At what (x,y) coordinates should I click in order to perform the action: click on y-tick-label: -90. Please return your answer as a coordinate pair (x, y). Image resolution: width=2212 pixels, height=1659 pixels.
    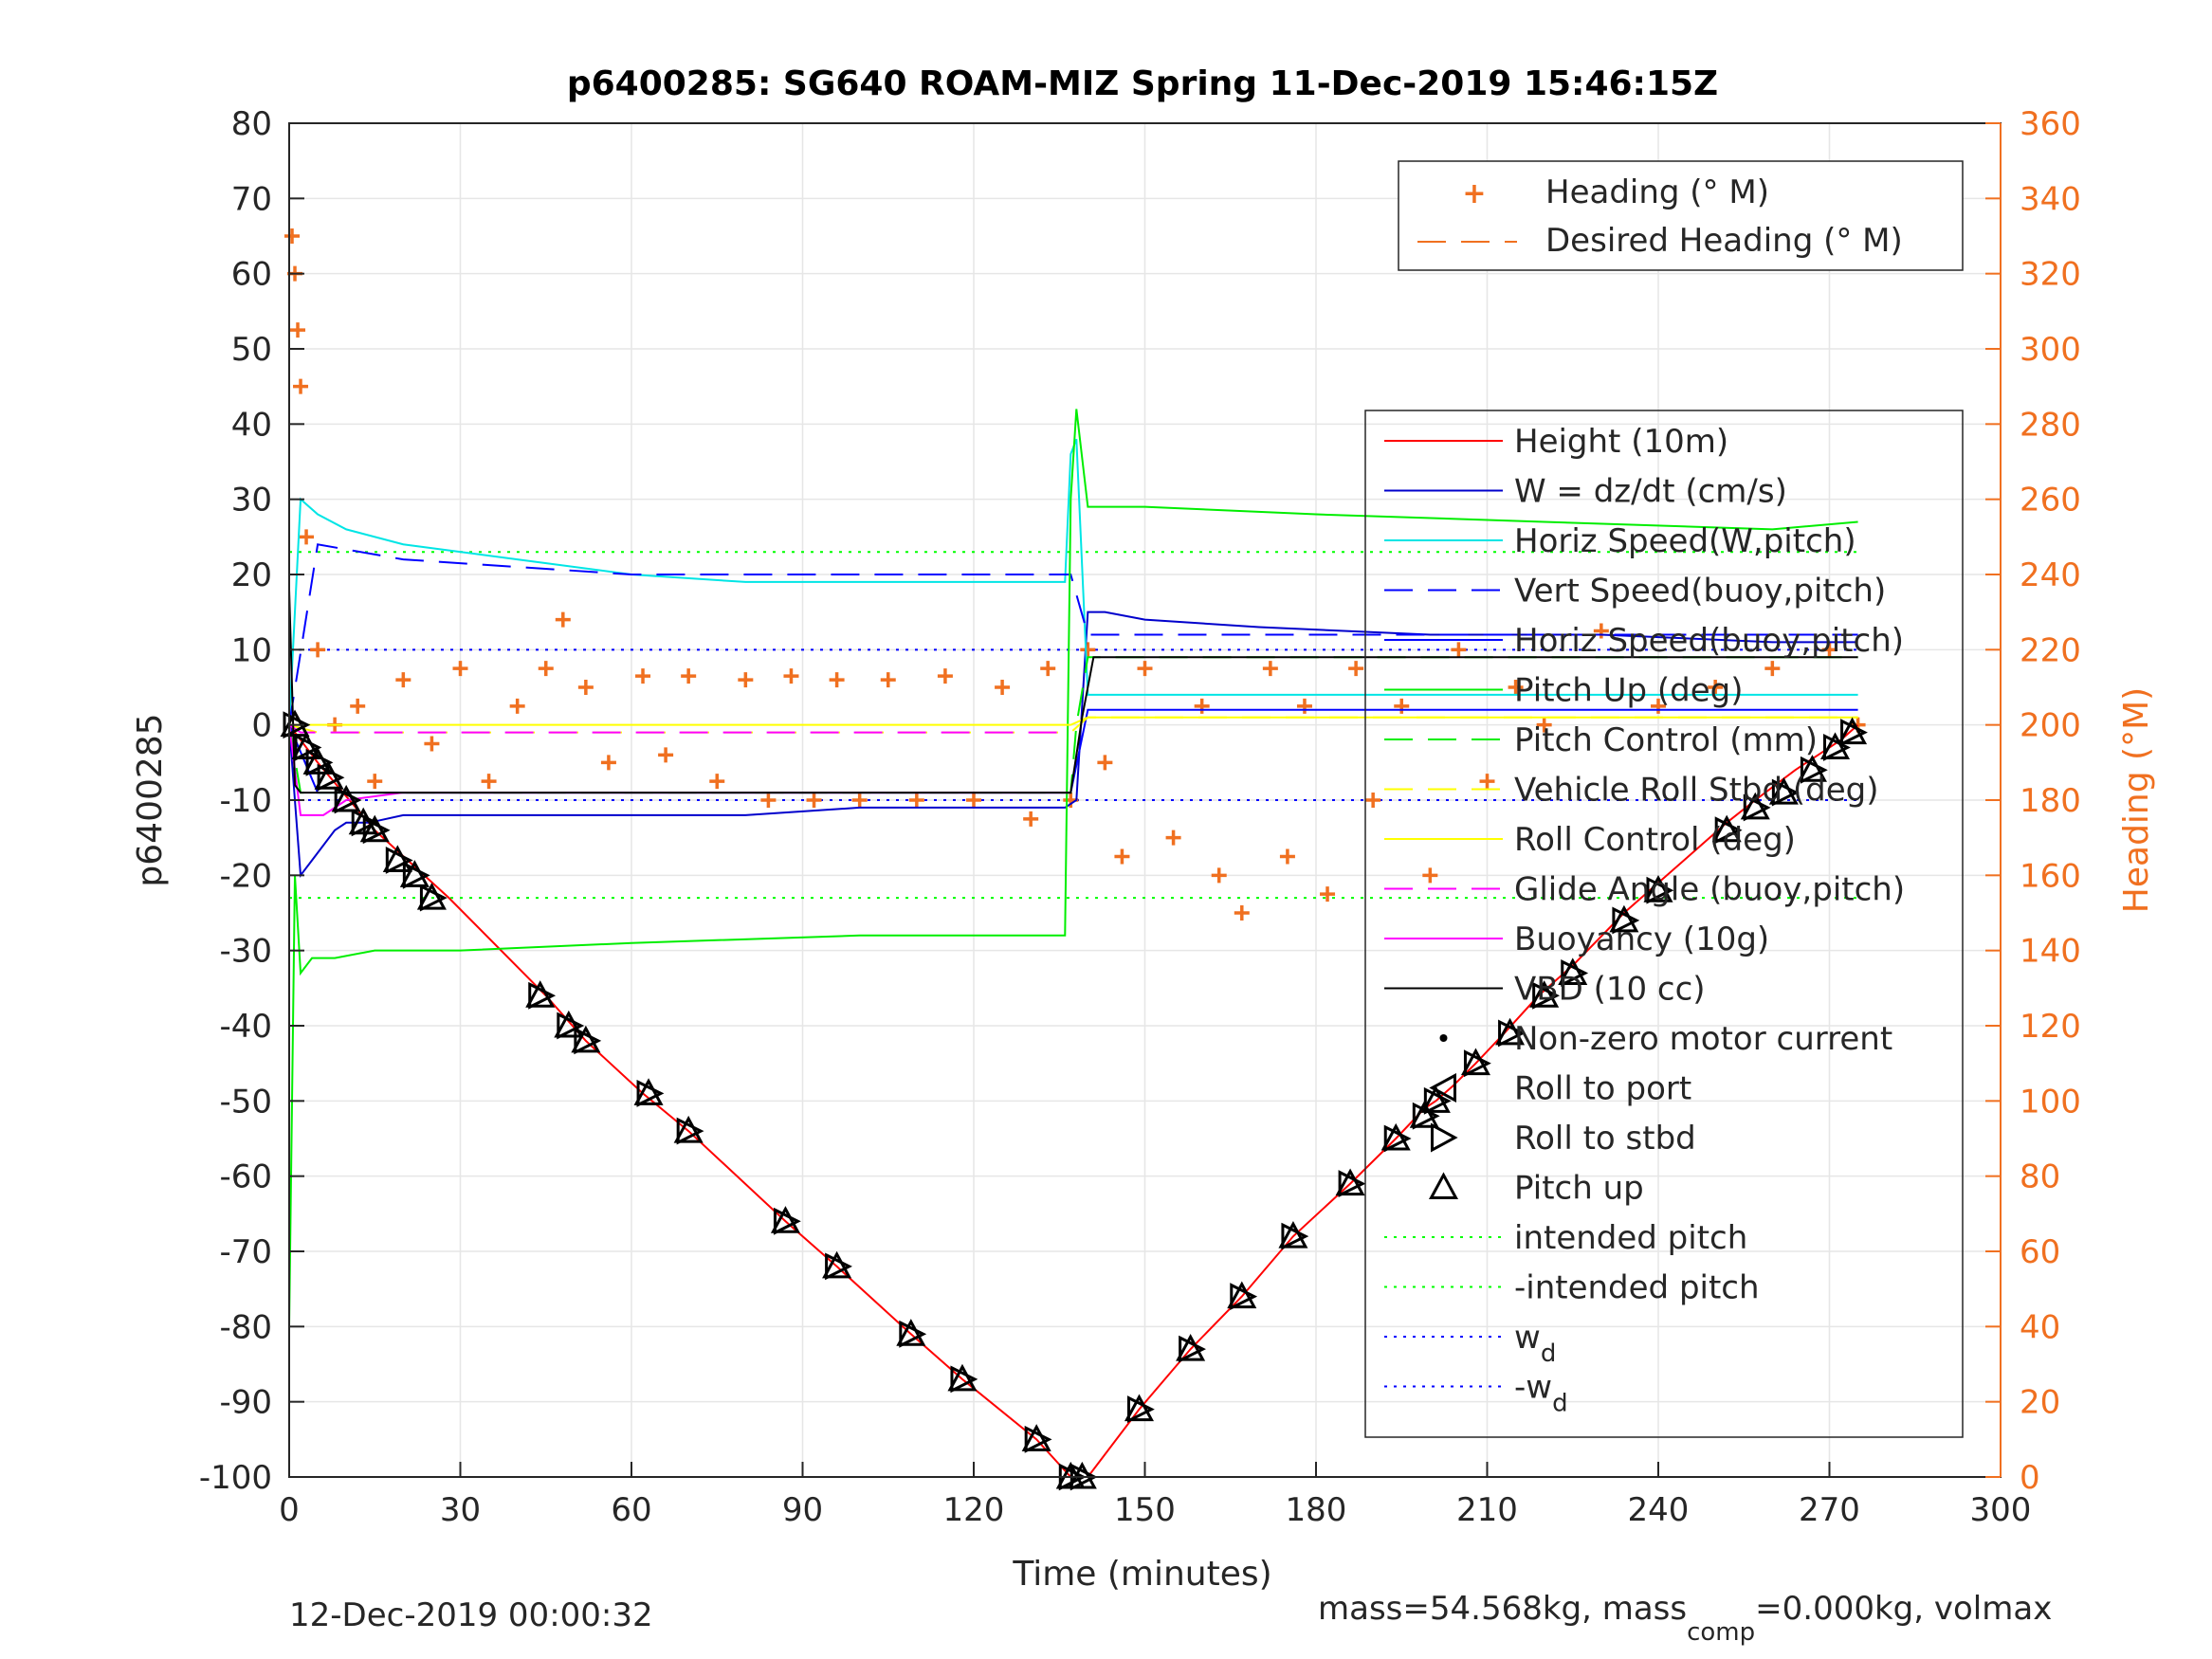
    Looking at the image, I should click on (245, 1403).